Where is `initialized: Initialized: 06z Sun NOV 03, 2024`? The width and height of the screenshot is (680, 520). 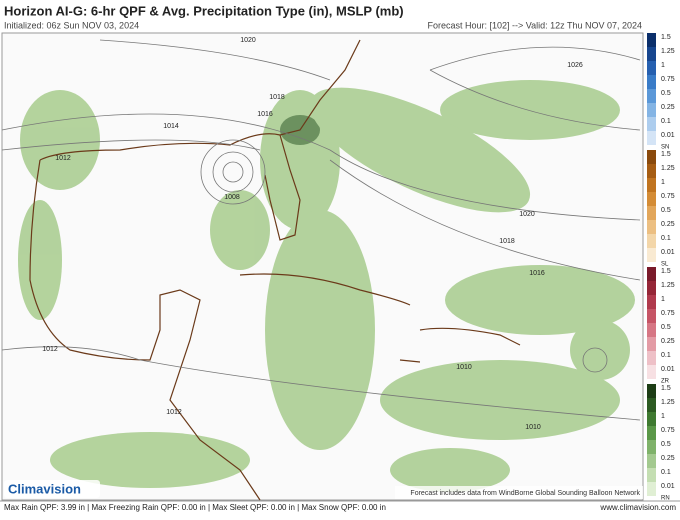
initialized: Initialized: 06z Sun NOV 03, 2024 is located at coordinates (71, 25).